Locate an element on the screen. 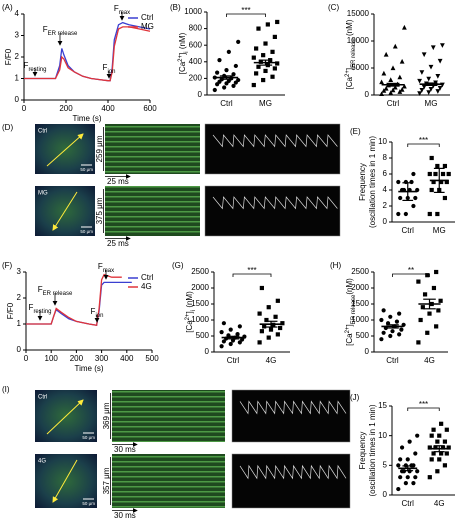 Image resolution: width=474 pixels, height=531 pixels. annotation-sub: resting is located at coordinates (37, 70).